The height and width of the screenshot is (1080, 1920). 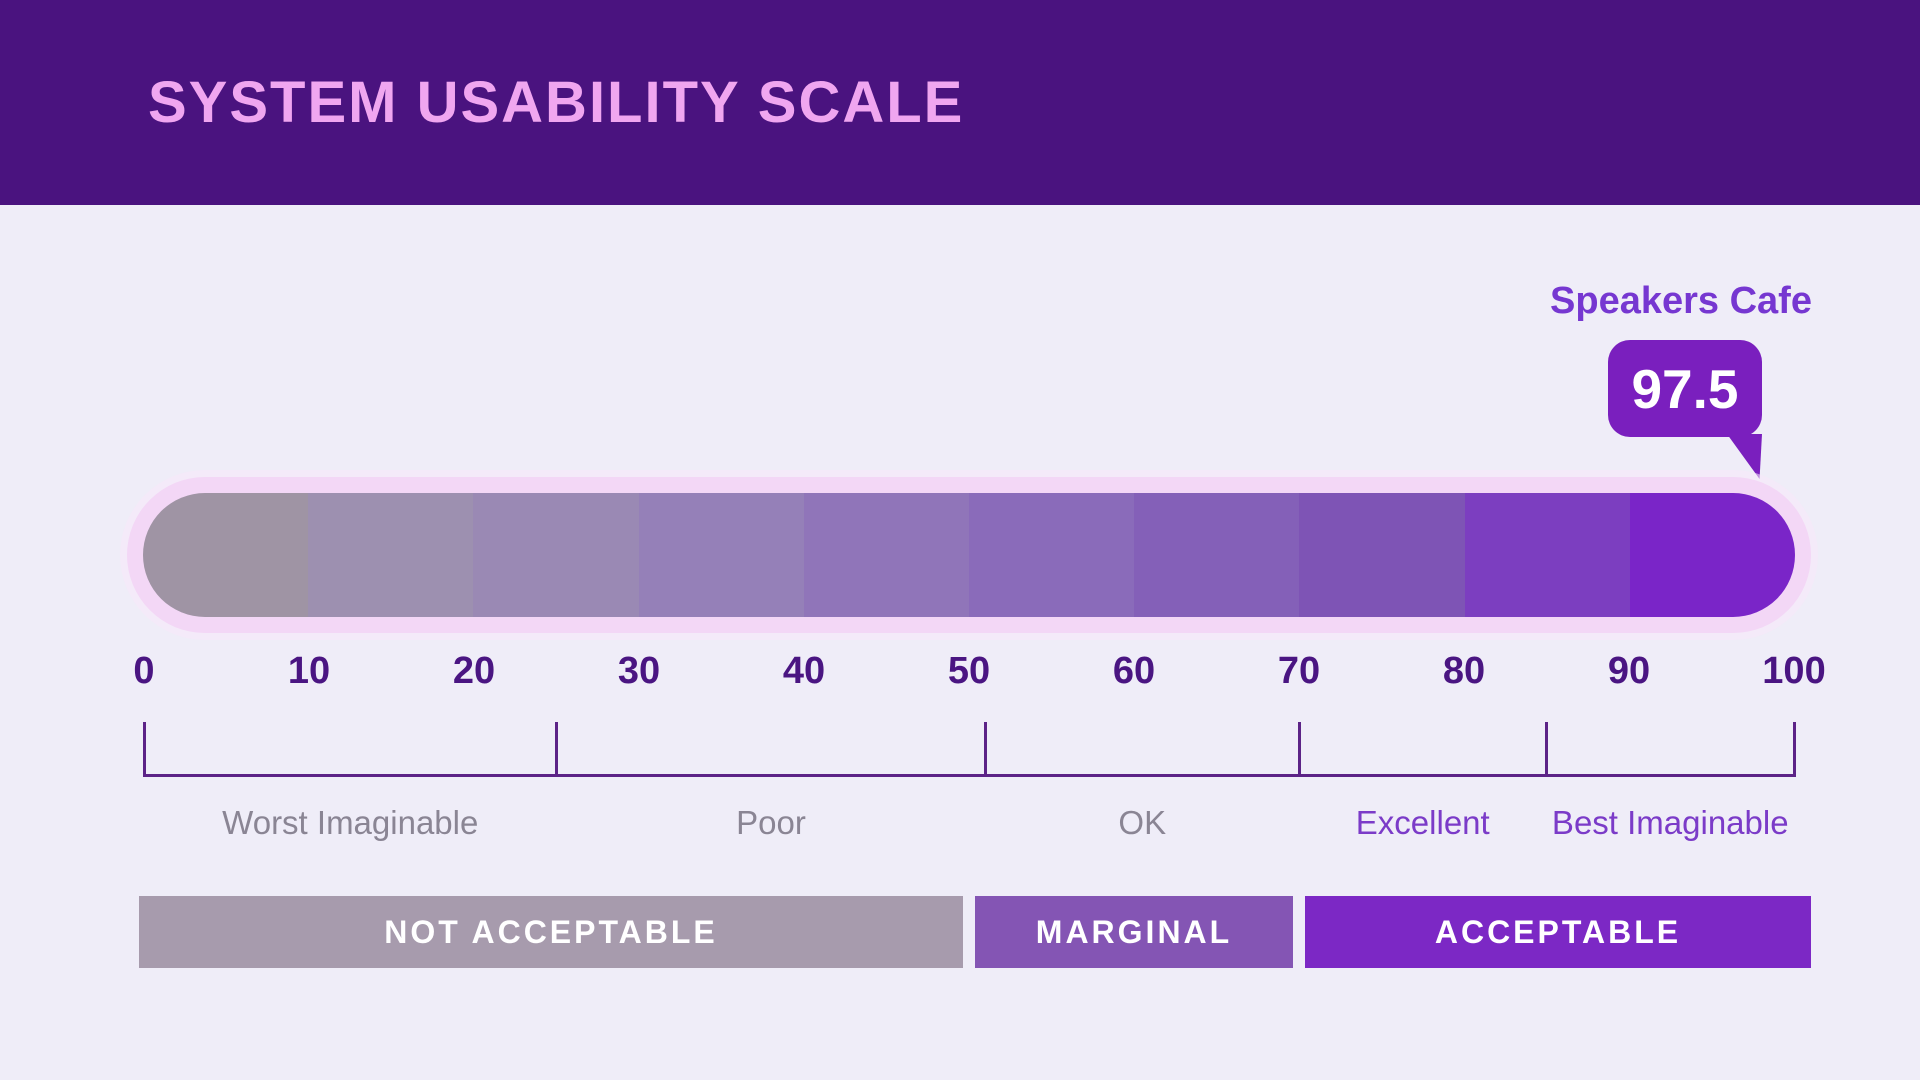 What do you see at coordinates (969, 671) in the screenshot?
I see `axis-tick-label-50: 50` at bounding box center [969, 671].